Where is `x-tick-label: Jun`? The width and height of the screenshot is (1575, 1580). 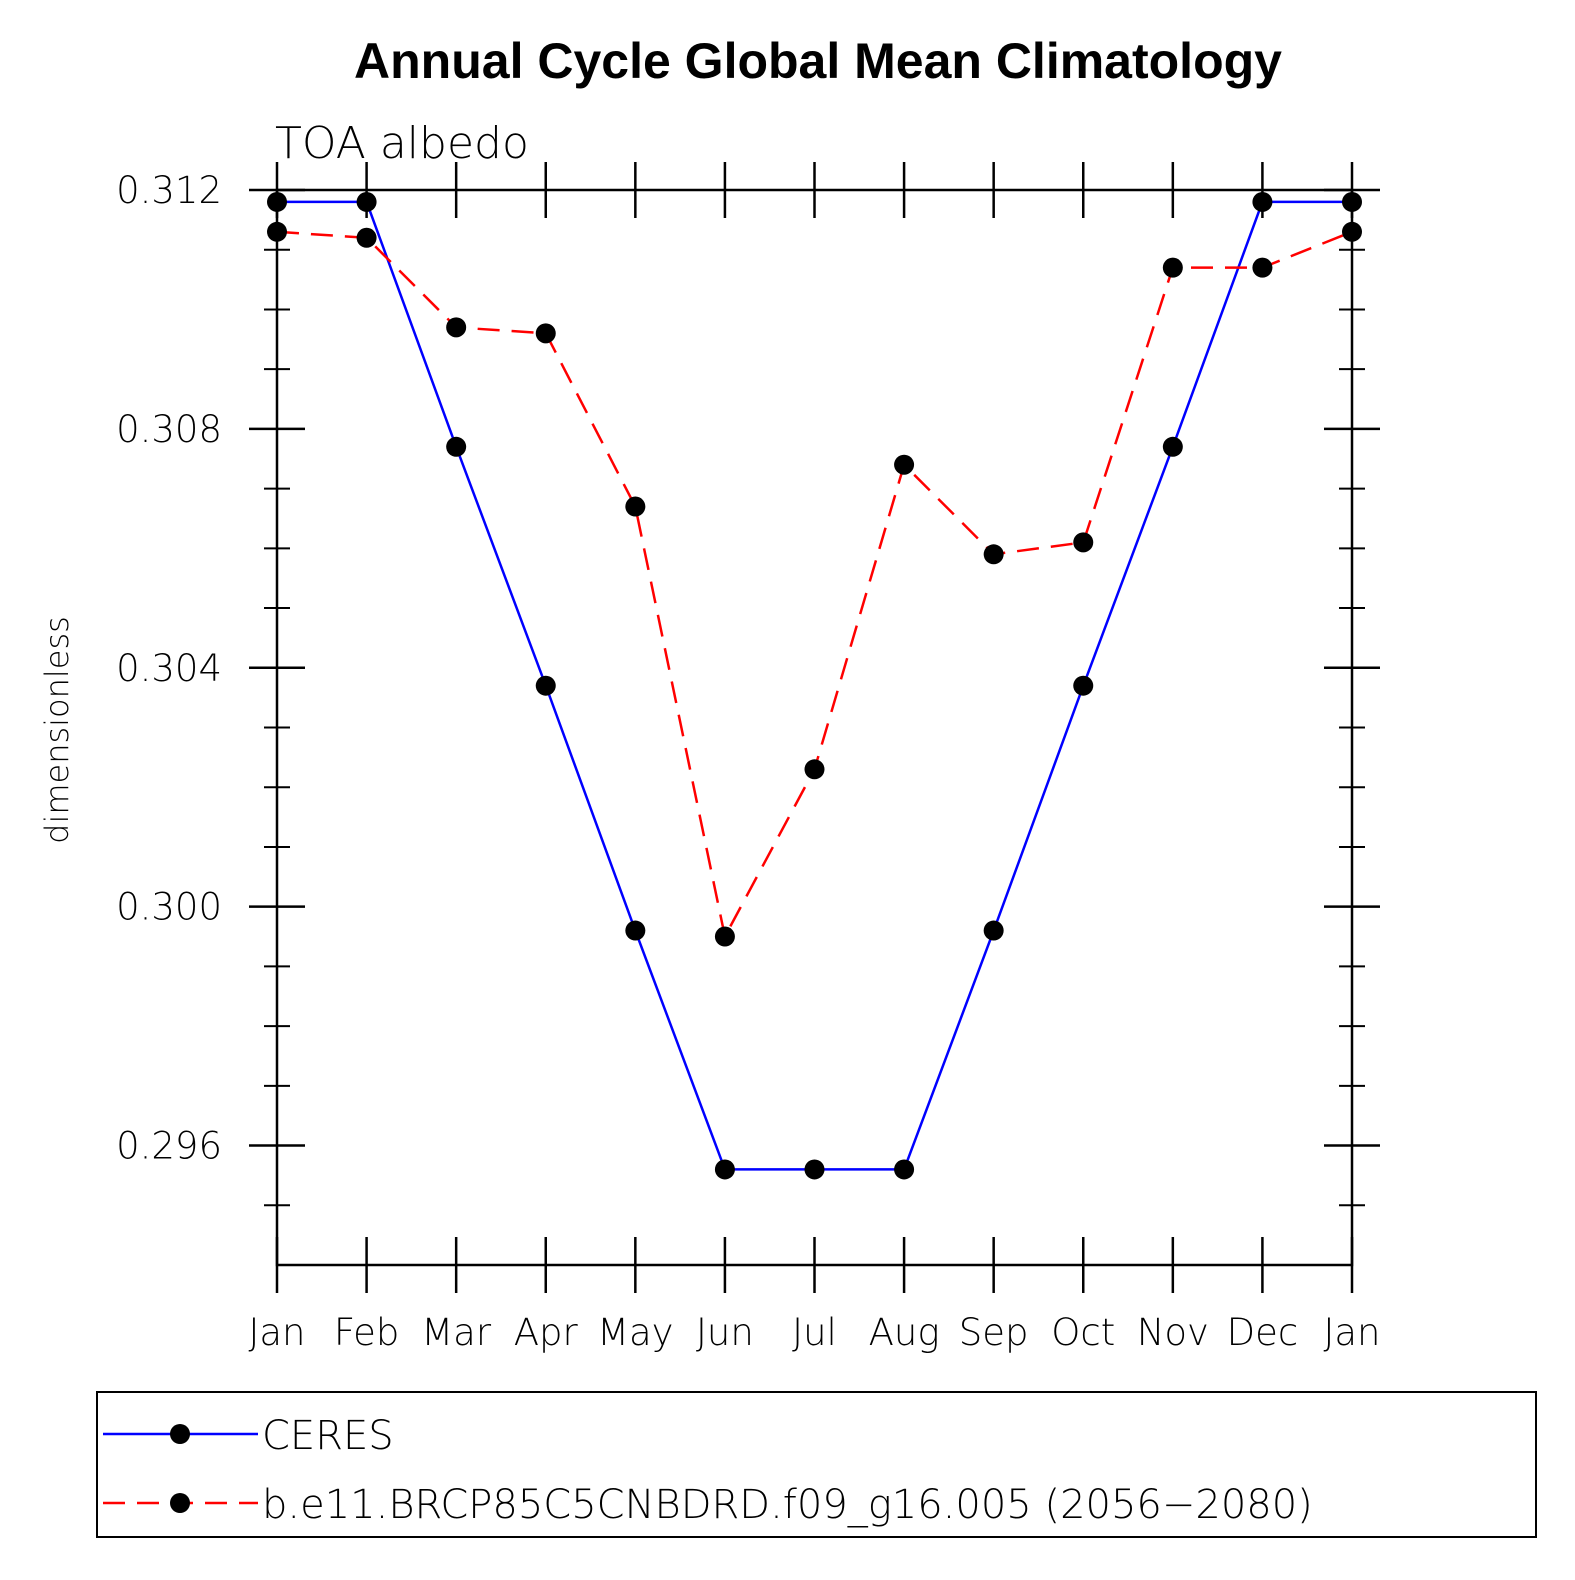 x-tick-label: Jun is located at coordinates (725, 1332).